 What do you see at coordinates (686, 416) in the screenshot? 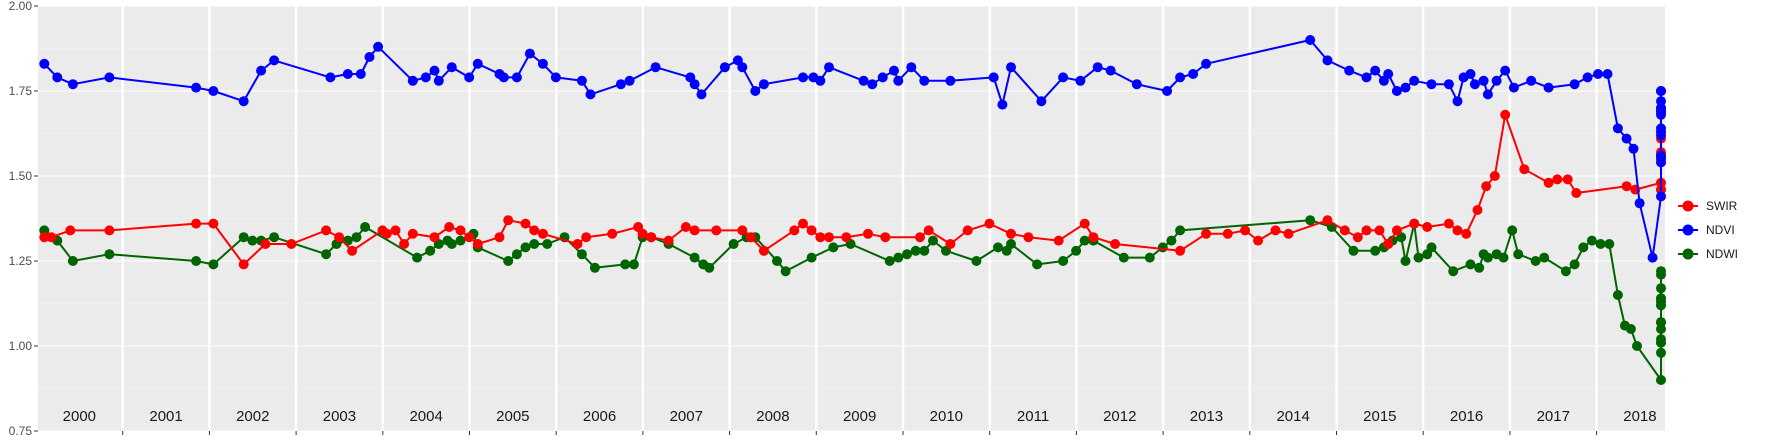
I see `year-label: 2007` at bounding box center [686, 416].